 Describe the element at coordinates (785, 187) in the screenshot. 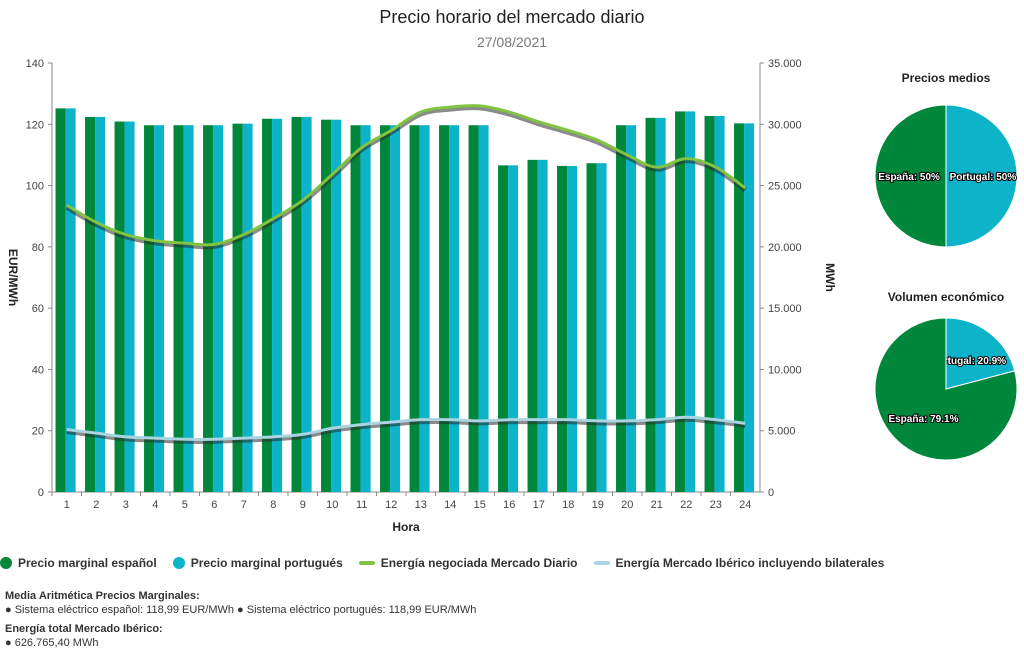

I see `y2-tick-label: 25.000` at that location.